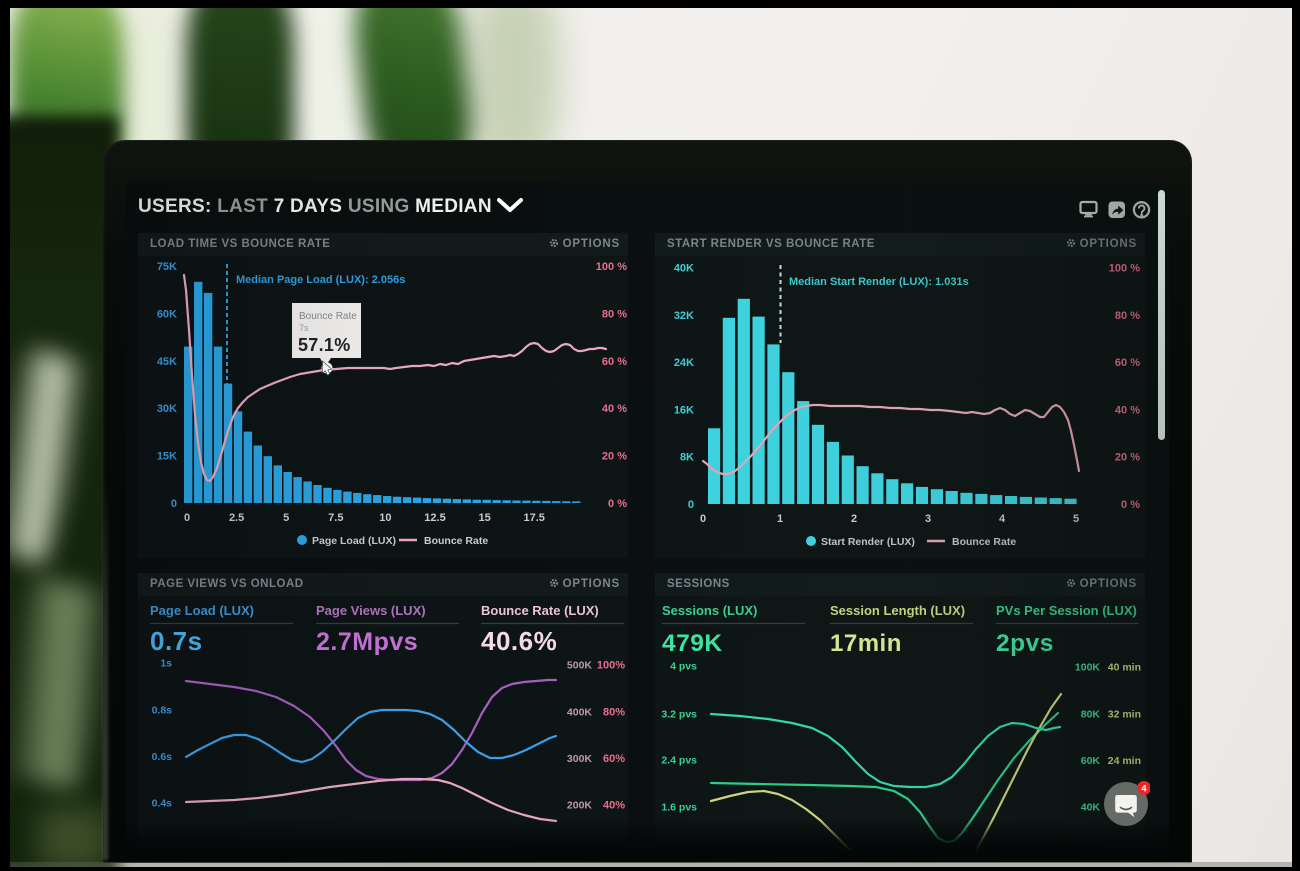  I want to click on svg-text: 40 min, so click(1124, 668).